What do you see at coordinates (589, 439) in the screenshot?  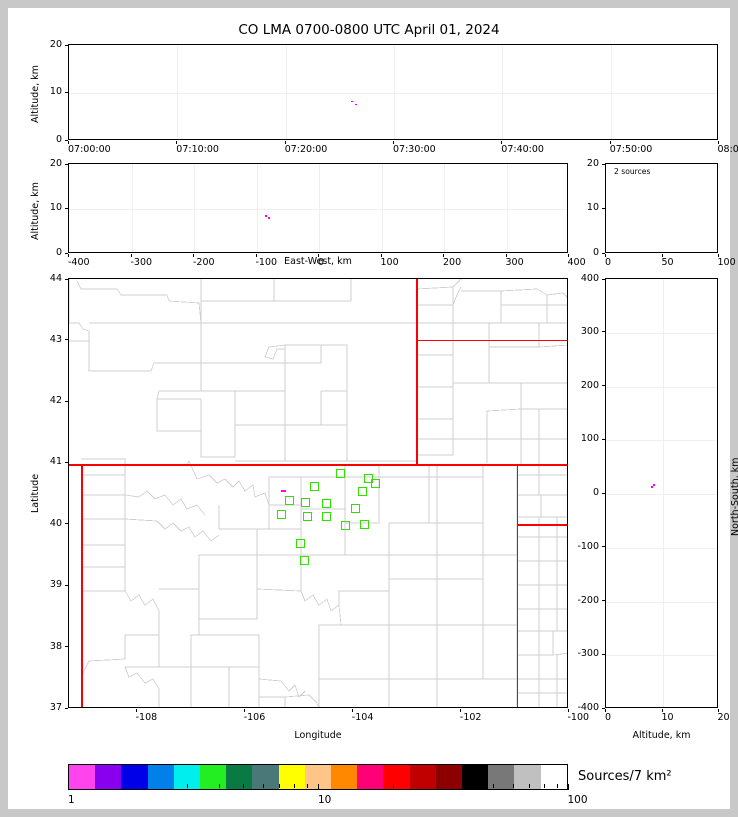 I see `axis-tick-label: 100` at bounding box center [589, 439].